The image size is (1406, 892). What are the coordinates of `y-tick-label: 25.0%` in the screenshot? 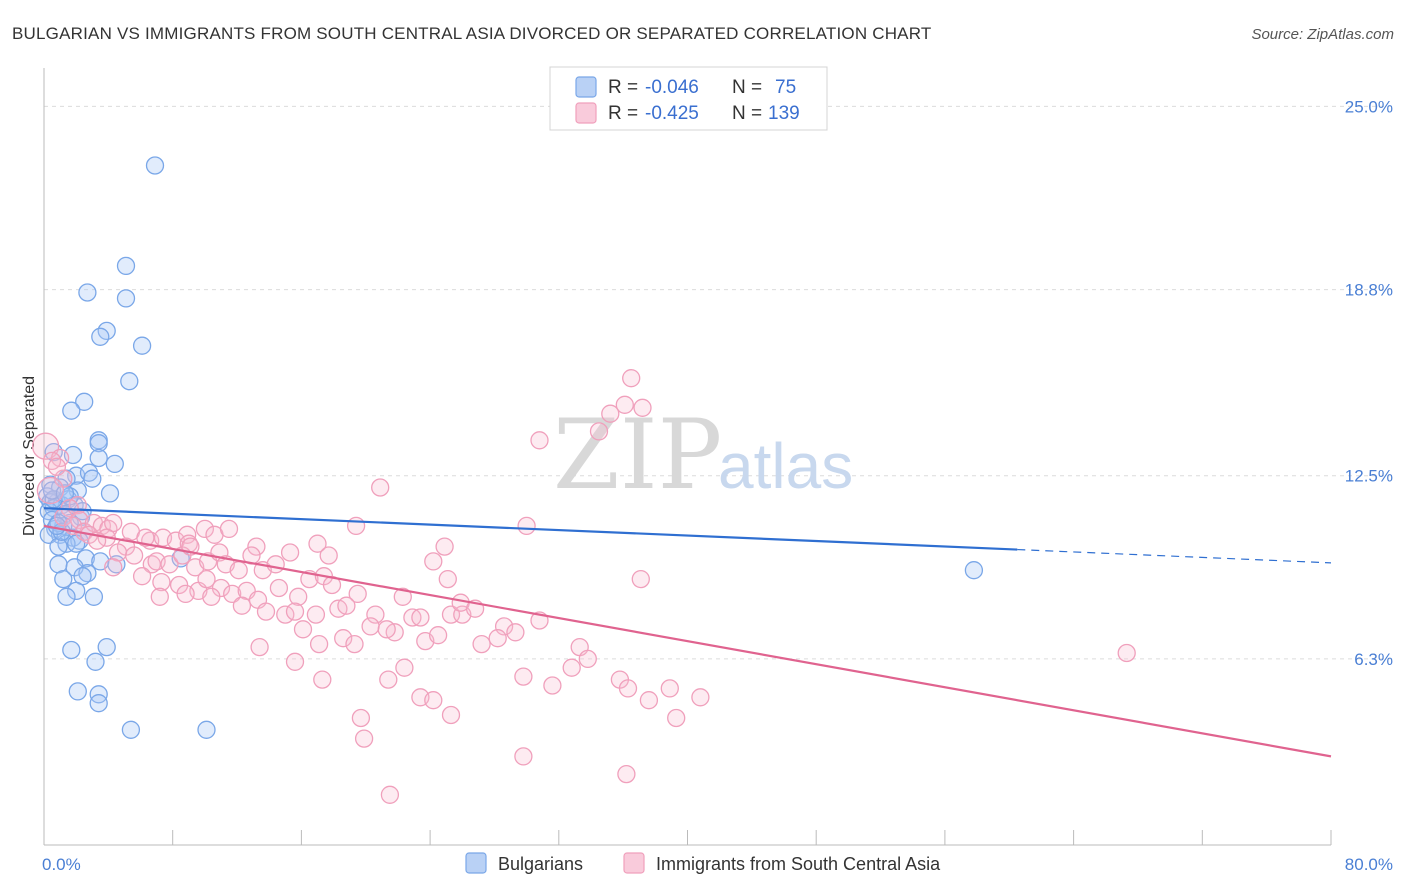 It's located at (1369, 106).